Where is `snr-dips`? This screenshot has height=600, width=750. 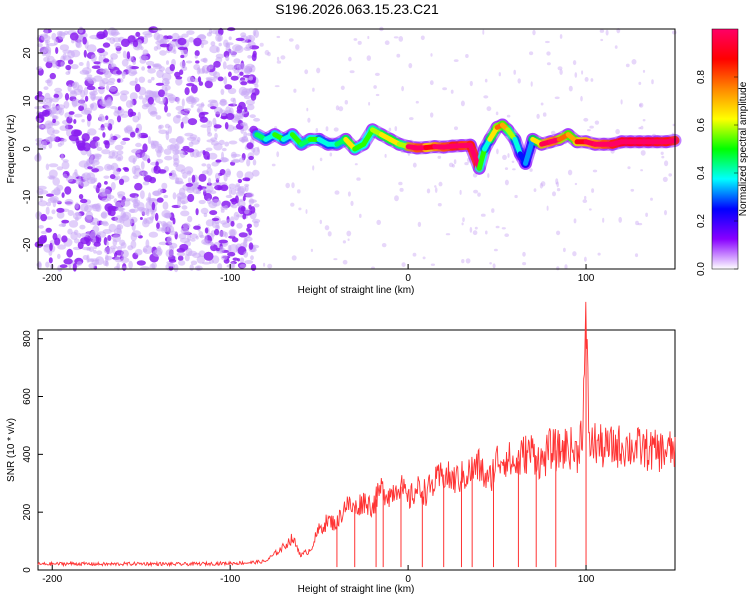 snr-dips is located at coordinates (461, 449).